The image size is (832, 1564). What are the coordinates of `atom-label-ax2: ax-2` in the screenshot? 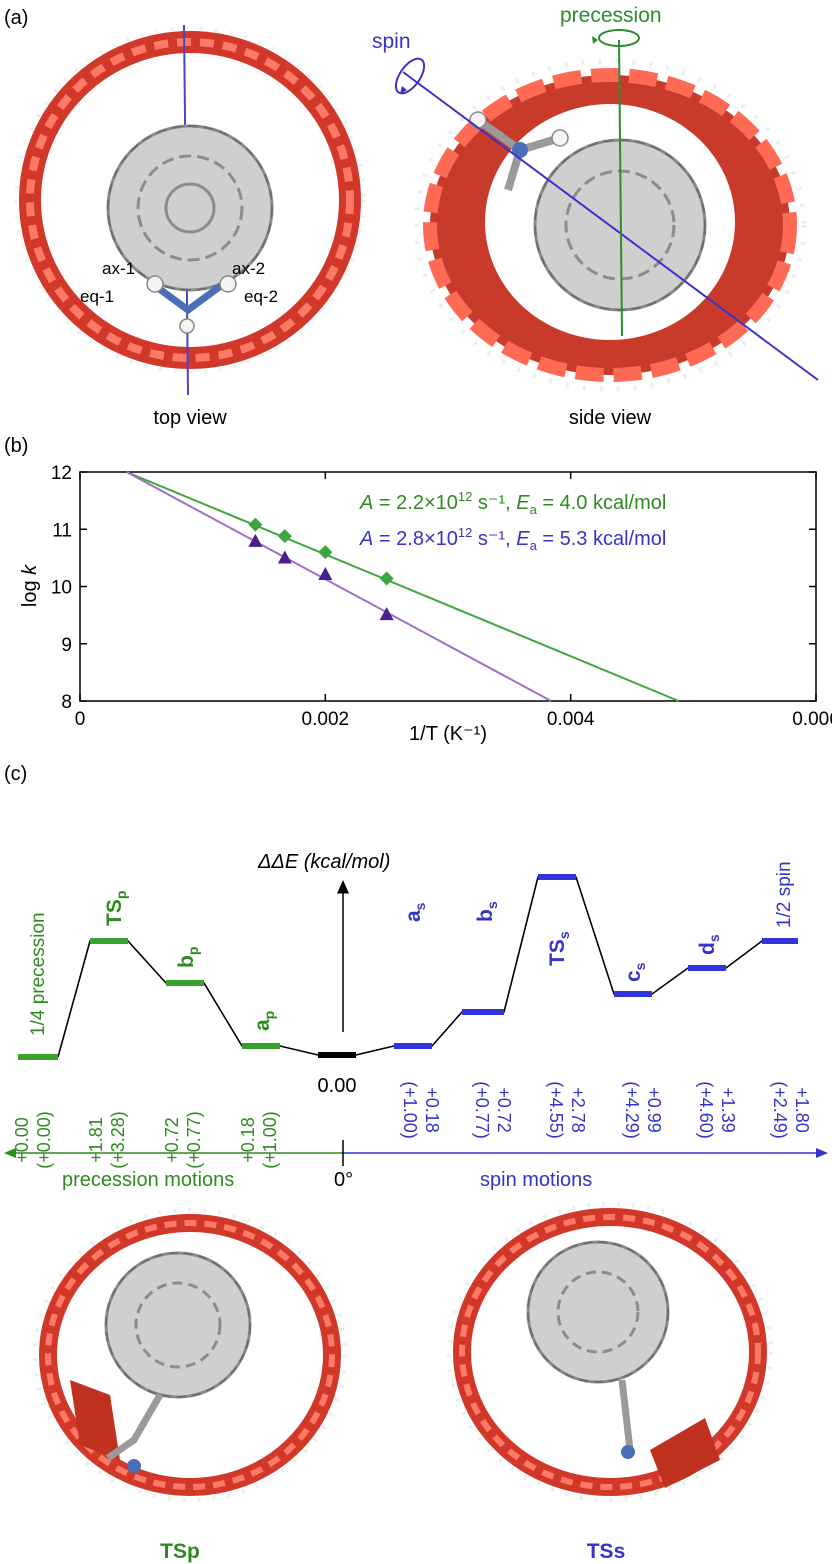 It's located at (248, 268).